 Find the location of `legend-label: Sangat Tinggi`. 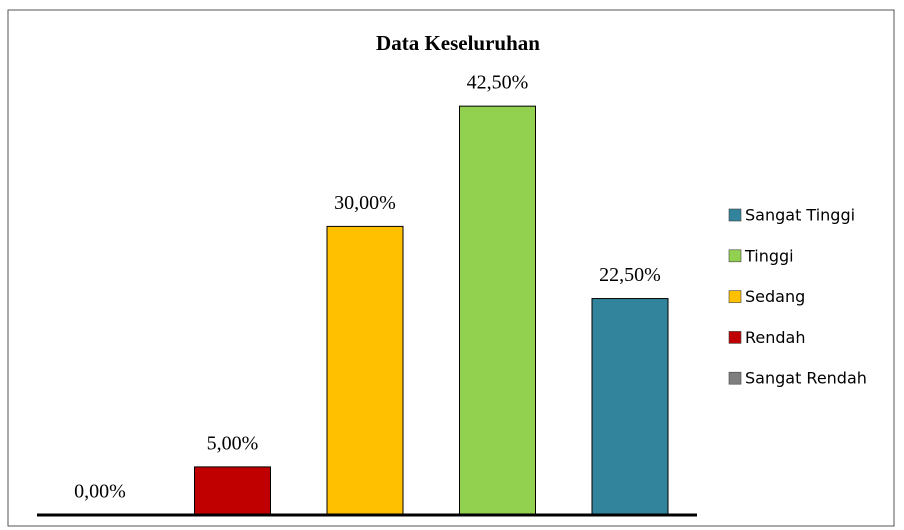

legend-label: Sangat Tinggi is located at coordinates (800, 215).